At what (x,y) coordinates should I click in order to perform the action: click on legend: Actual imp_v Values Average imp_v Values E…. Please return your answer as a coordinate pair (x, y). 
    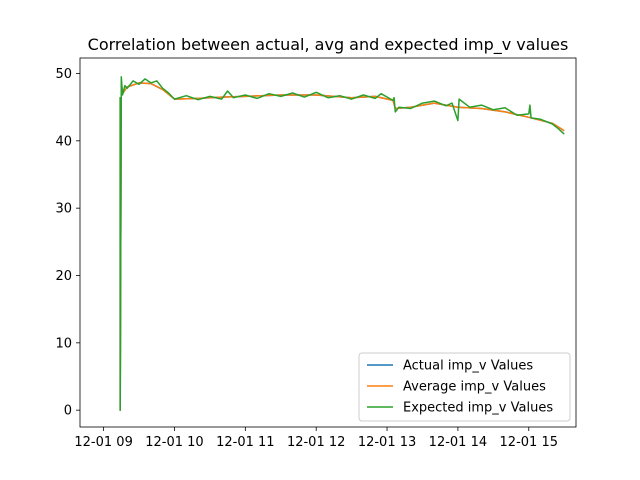
    Looking at the image, I should click on (464, 387).